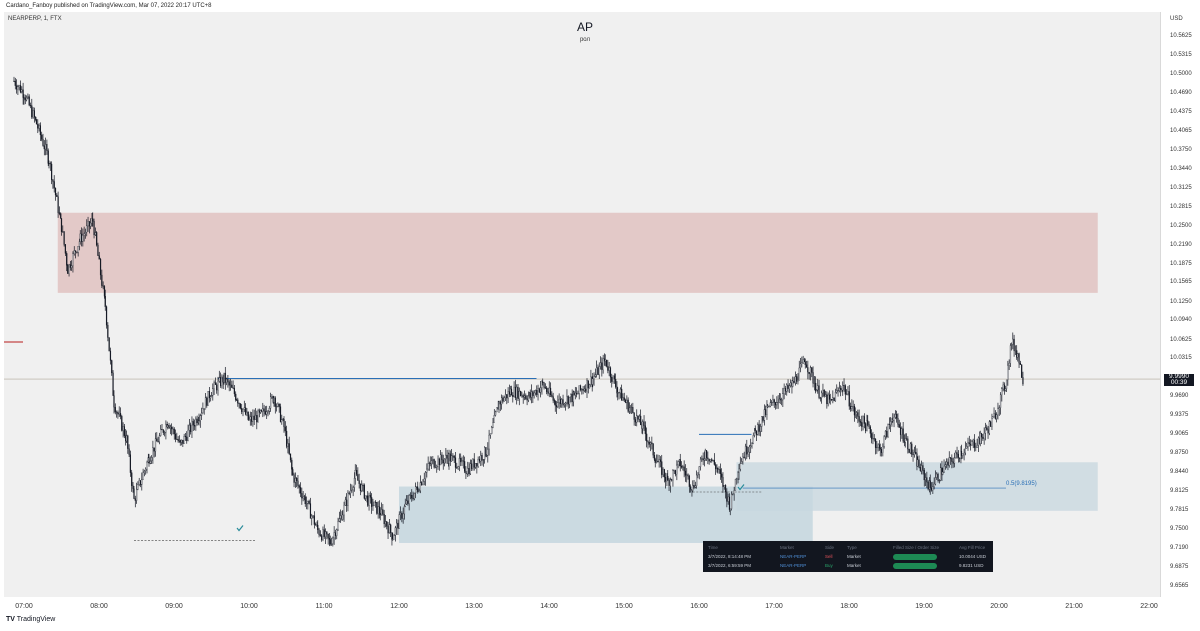  I want to click on price-axis, so click(1180, 304).